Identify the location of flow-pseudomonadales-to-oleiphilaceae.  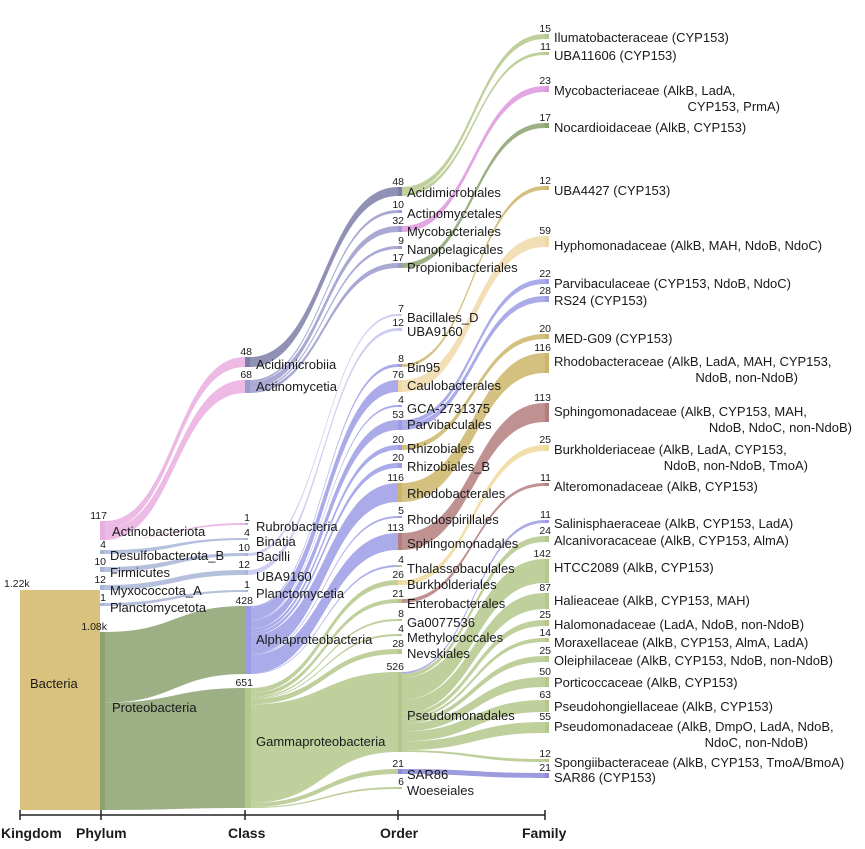
(473, 690).